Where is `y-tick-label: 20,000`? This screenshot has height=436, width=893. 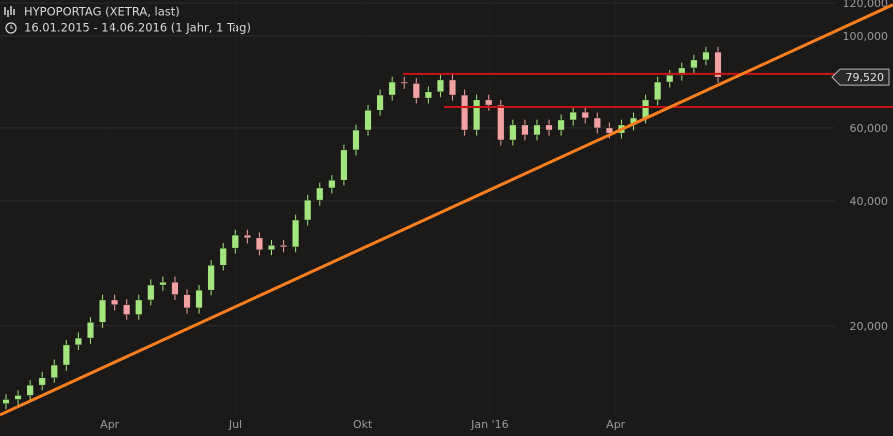 y-tick-label: 20,000 is located at coordinates (869, 326).